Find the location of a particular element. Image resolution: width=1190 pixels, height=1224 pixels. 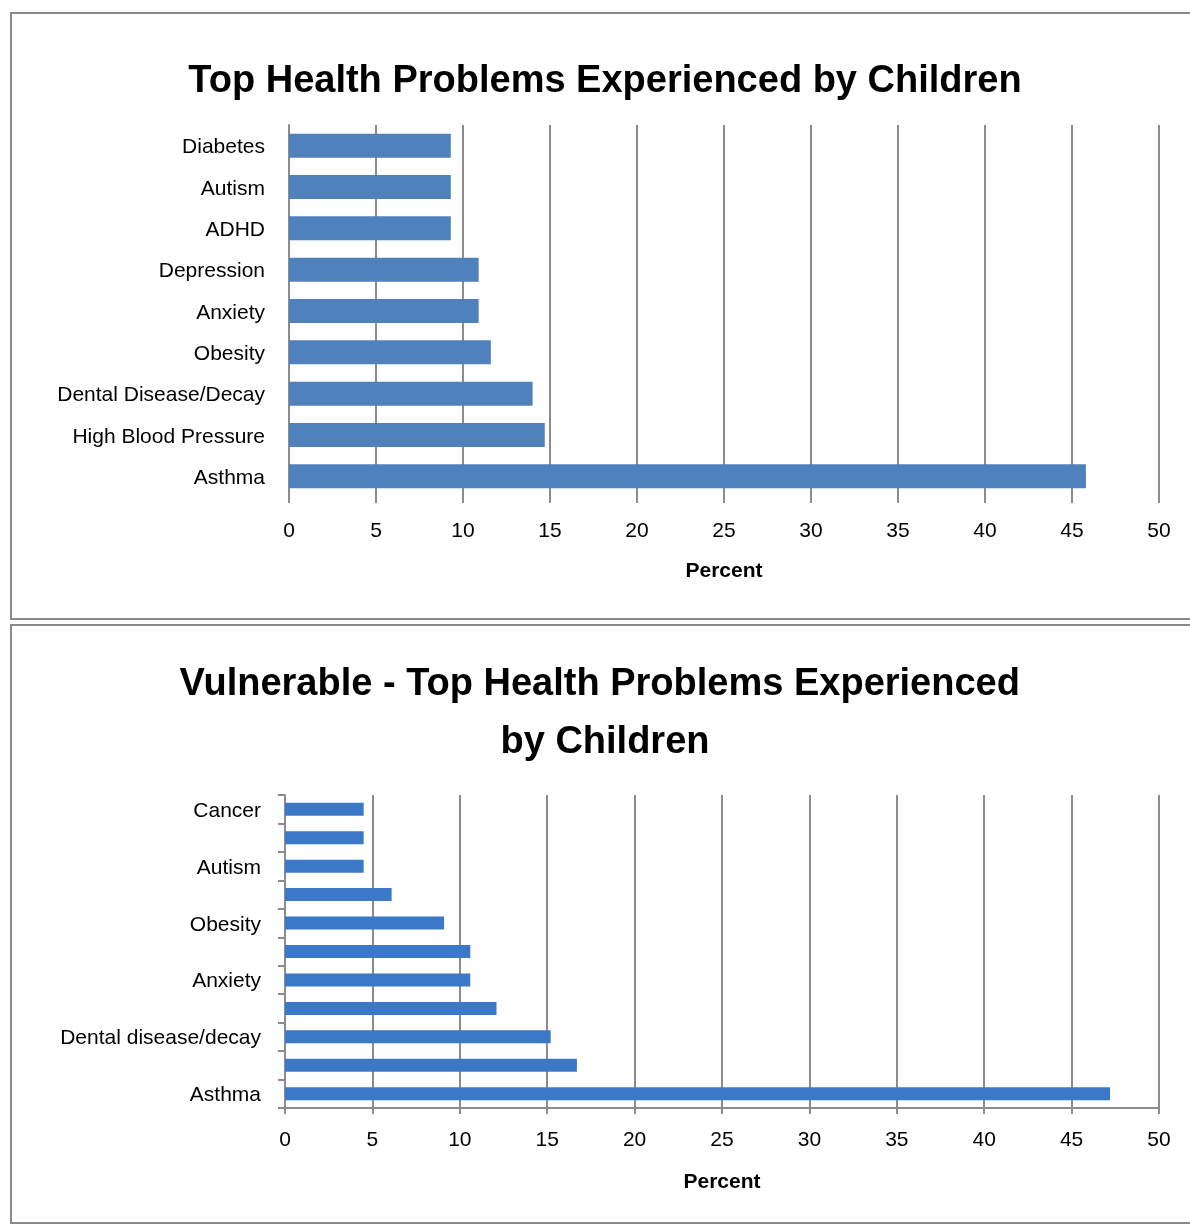

y-tick-label: Dental disease/decay is located at coordinates (161, 1037).